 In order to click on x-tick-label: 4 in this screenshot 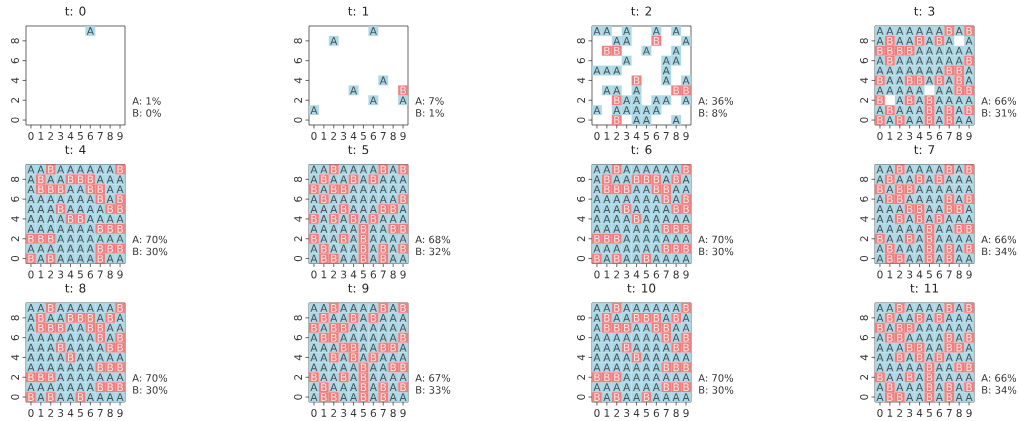, I will do `click(919, 136)`.